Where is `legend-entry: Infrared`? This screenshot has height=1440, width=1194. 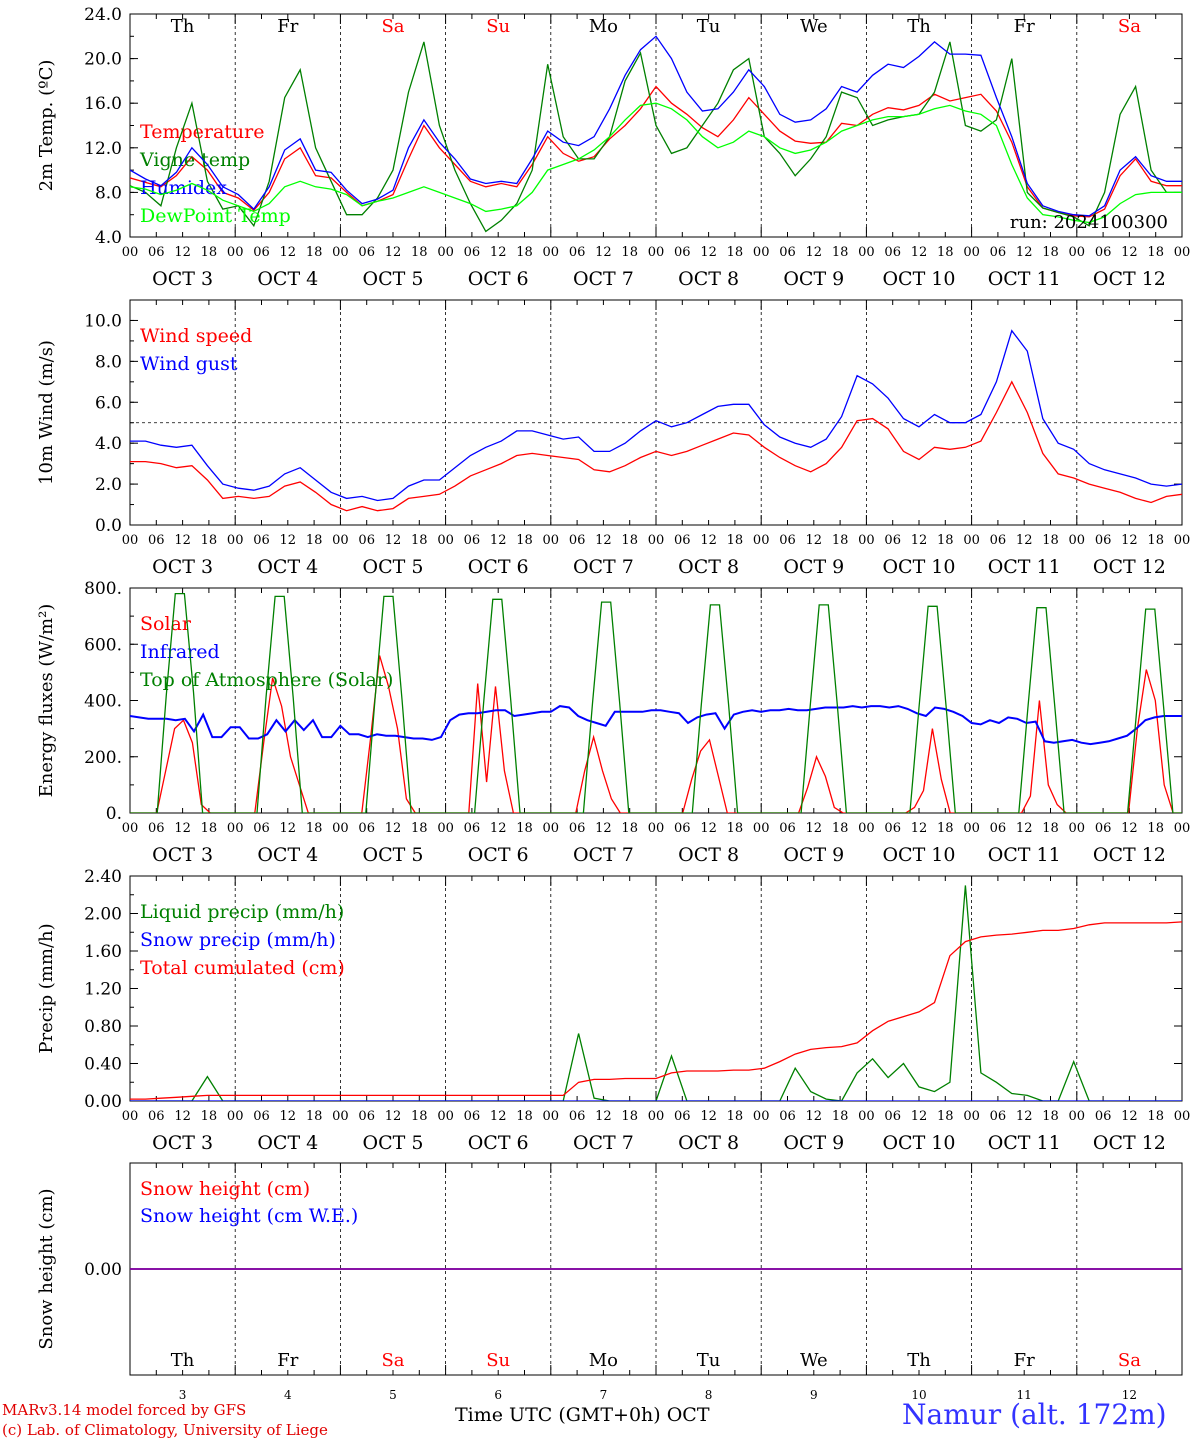
legend-entry: Infrared is located at coordinates (180, 652).